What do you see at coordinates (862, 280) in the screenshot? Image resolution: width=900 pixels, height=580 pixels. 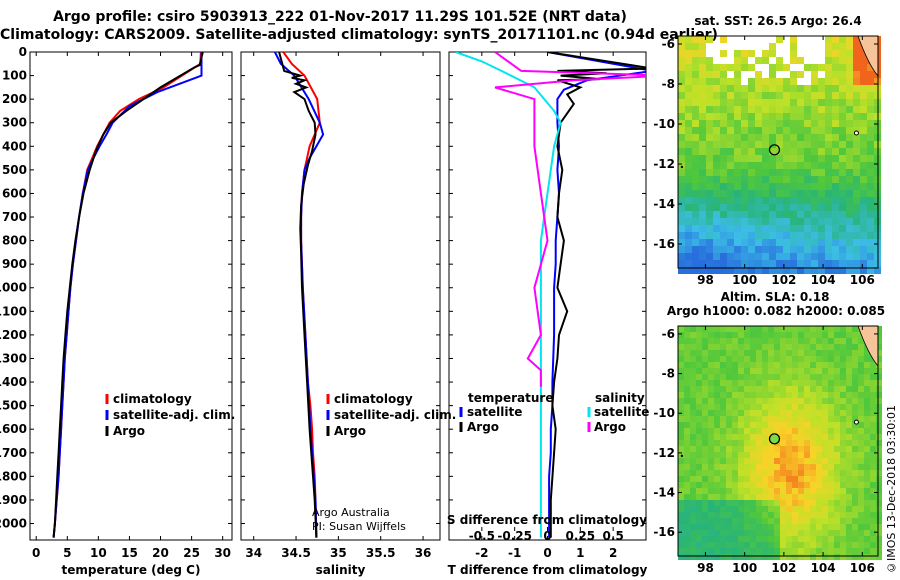 I see `map-xtick-label: 106` at bounding box center [862, 280].